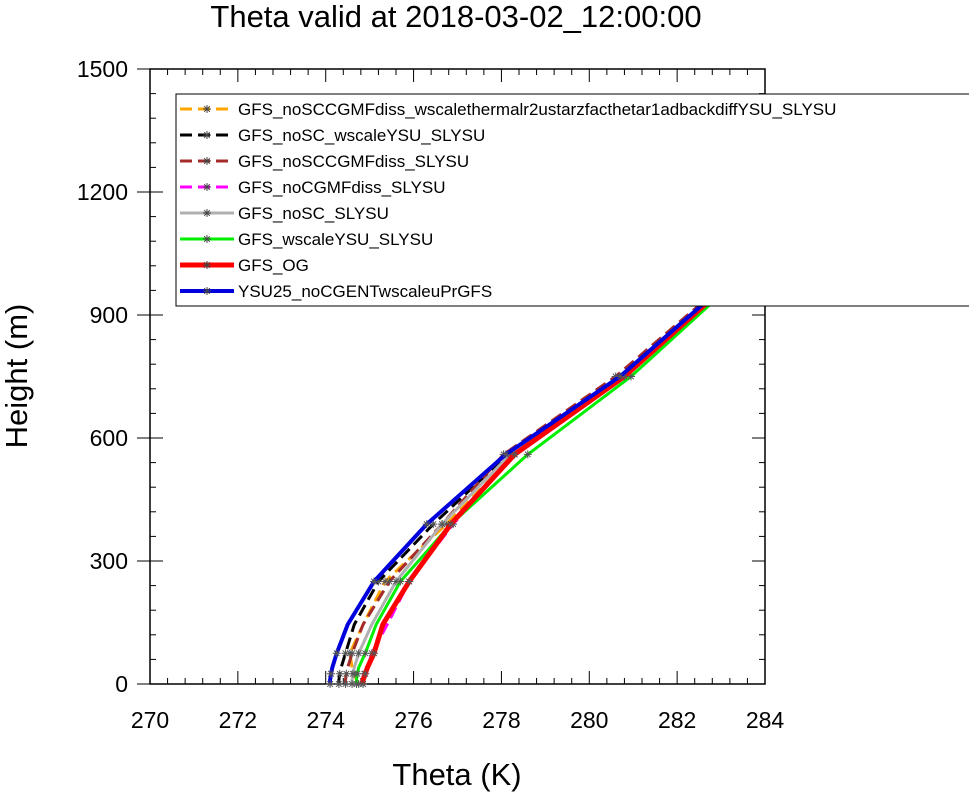 The image size is (969, 796). What do you see at coordinates (589, 720) in the screenshot?
I see `x-tick-label: 280` at bounding box center [589, 720].